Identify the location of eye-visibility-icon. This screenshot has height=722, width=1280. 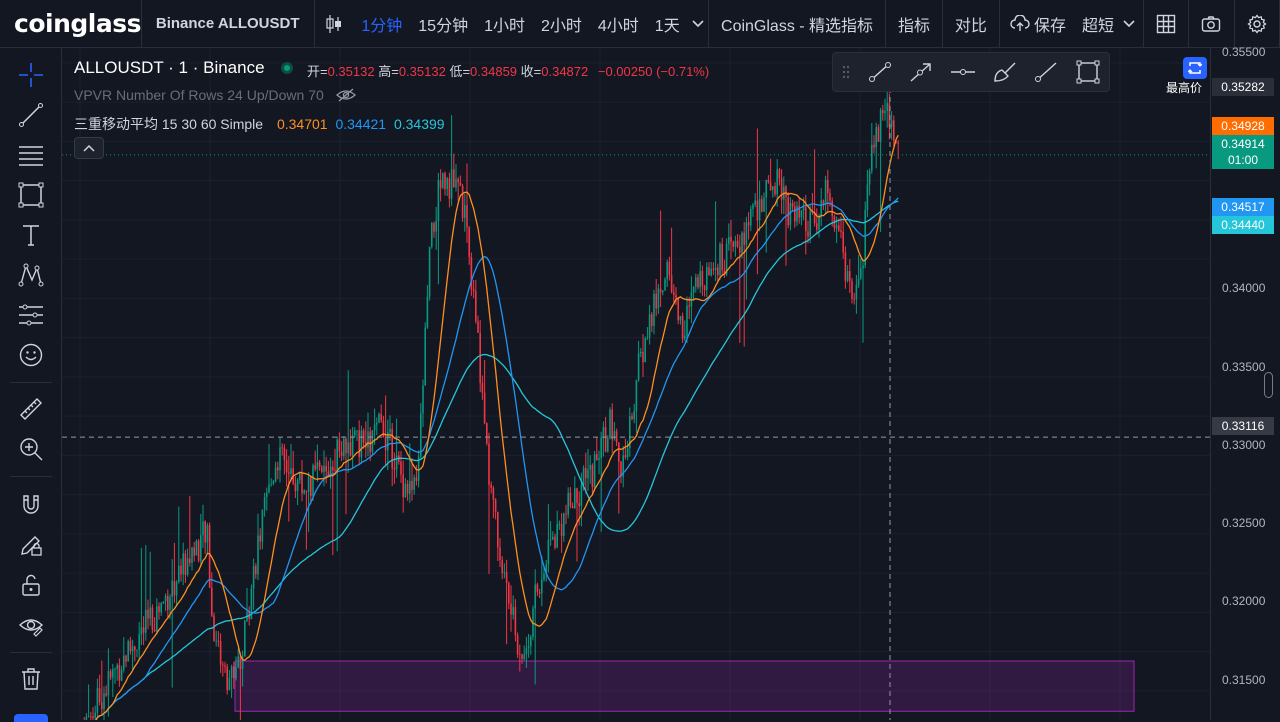
(31, 625).